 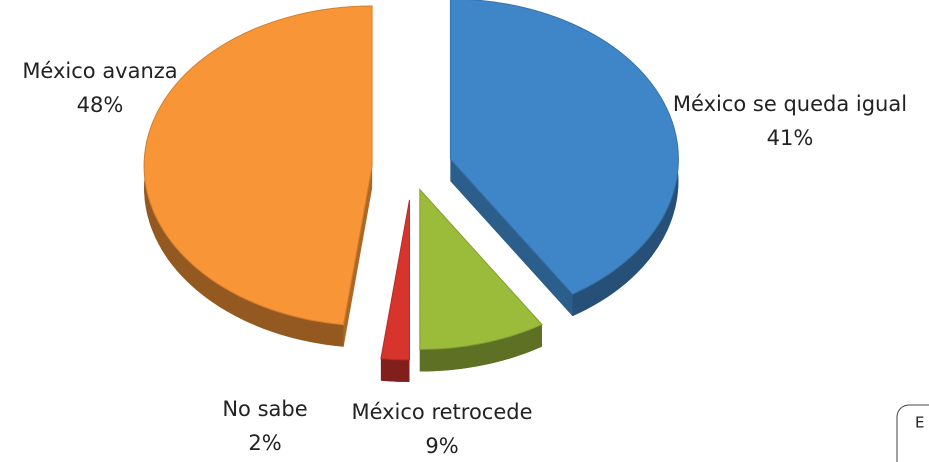 I want to click on slice-label: México se queda igual, so click(x=790, y=104).